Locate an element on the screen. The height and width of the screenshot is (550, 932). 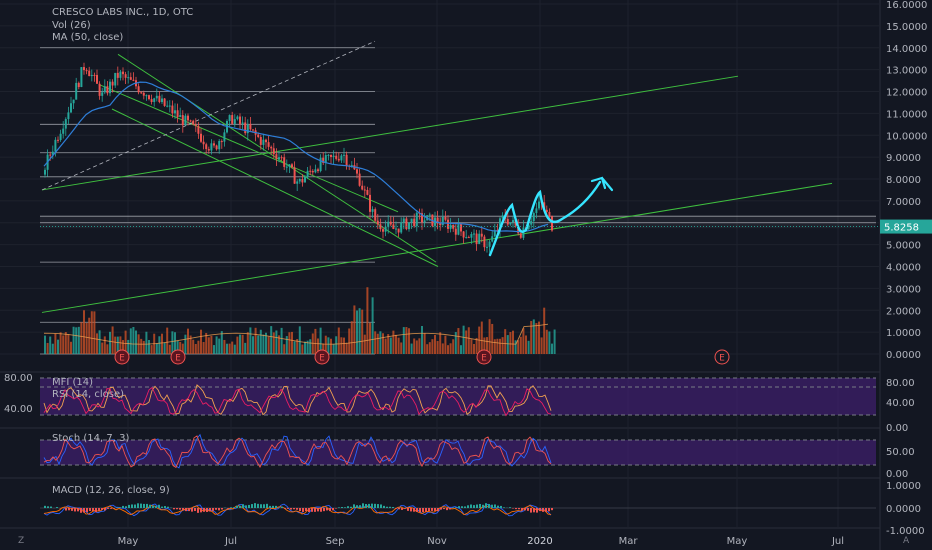
stoch-indicator-label: Stoch (14, 7, 3) is located at coordinates (91, 438).